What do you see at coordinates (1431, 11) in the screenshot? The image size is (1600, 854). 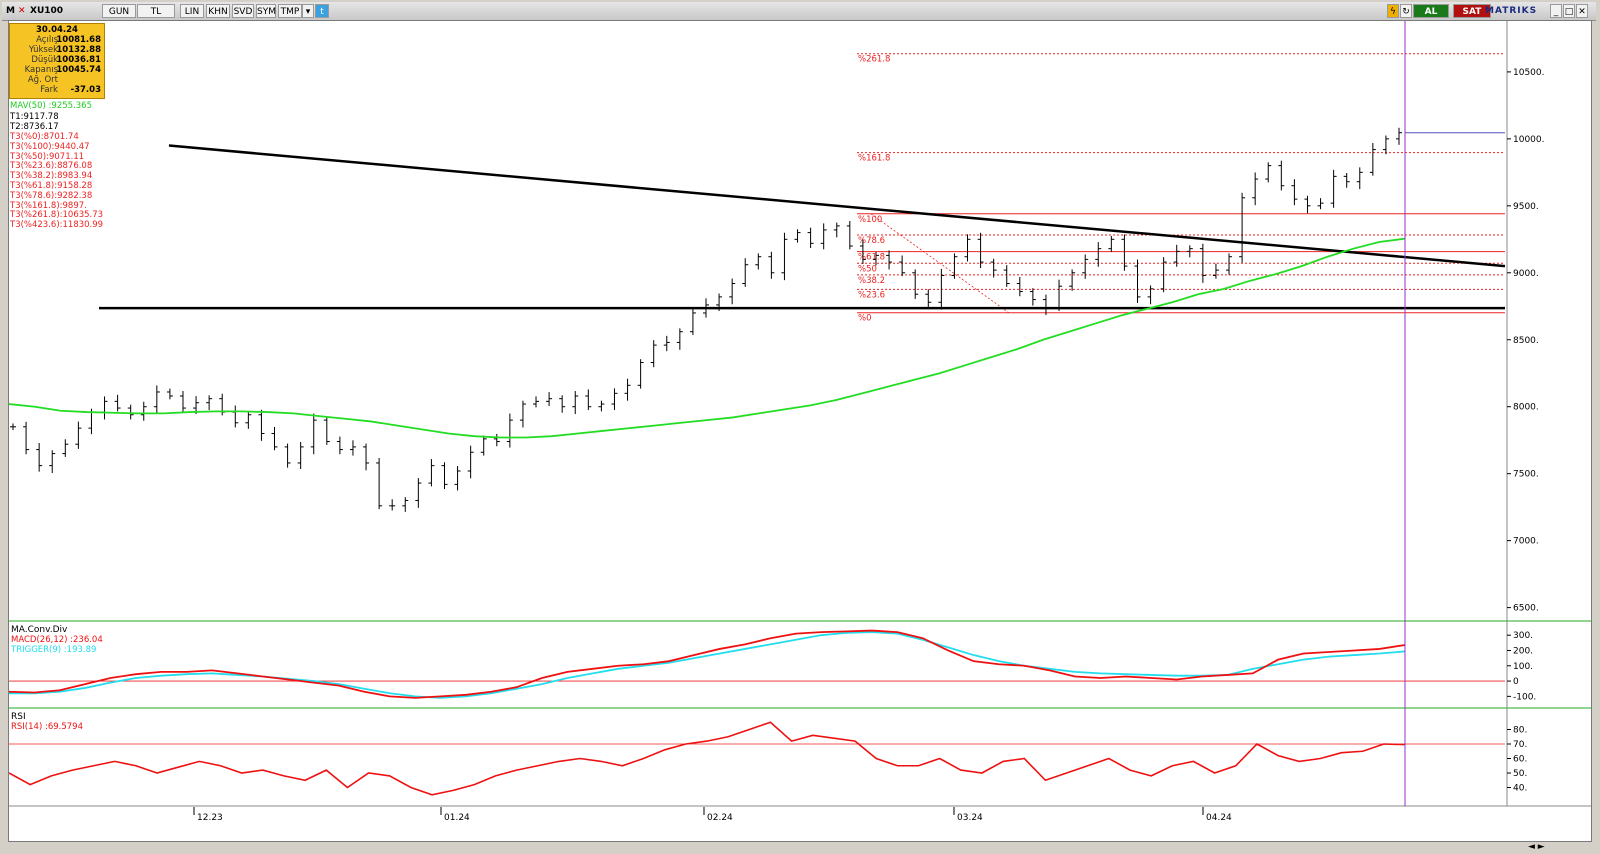 I see `buy-button: AL` at bounding box center [1431, 11].